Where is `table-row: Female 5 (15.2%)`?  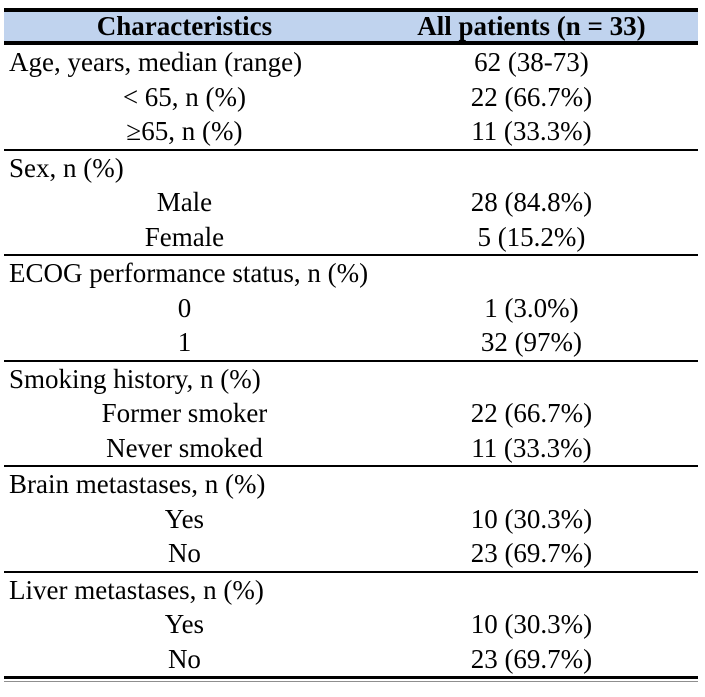 table-row: Female 5 (15.2%) is located at coordinates (351, 238).